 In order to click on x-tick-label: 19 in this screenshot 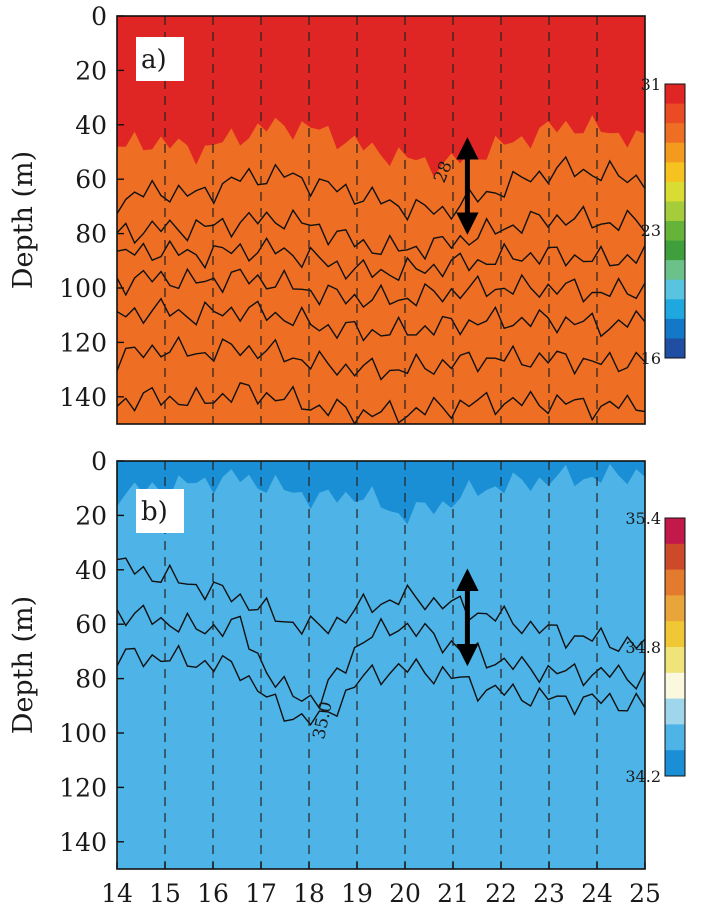, I will do `click(357, 893)`.